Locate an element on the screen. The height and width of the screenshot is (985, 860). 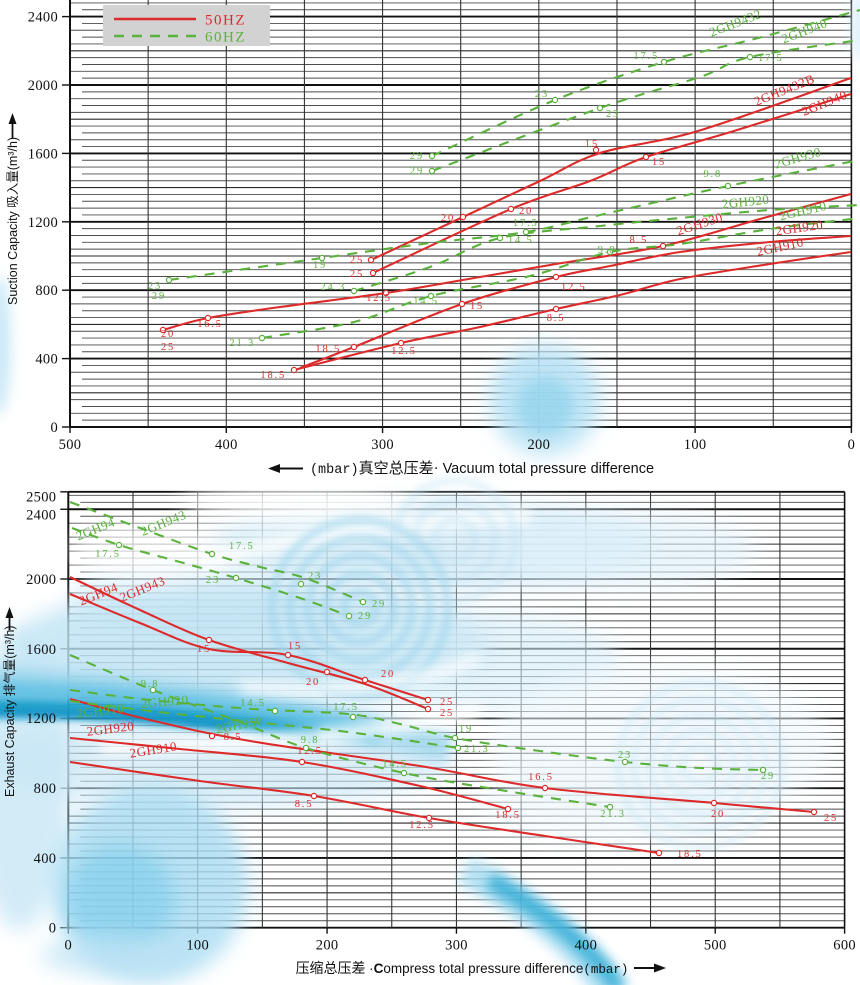
svg-text: 24.3 is located at coordinates (333, 287).